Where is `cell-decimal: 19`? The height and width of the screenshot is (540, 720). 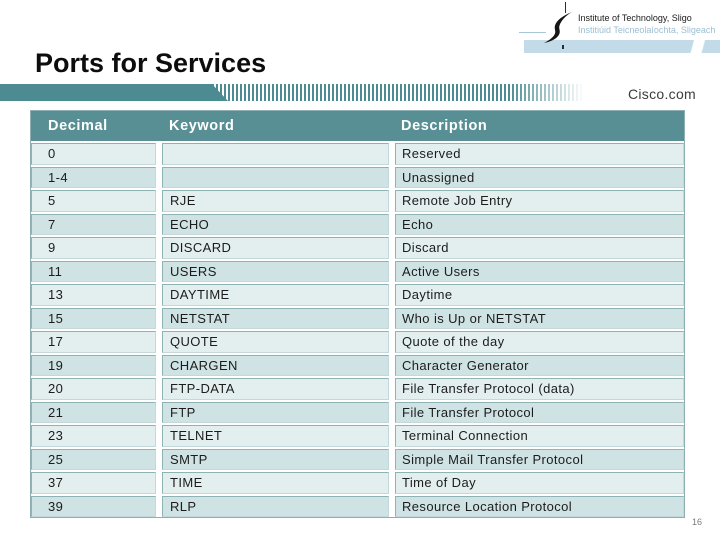 cell-decimal: 19 is located at coordinates (93, 365).